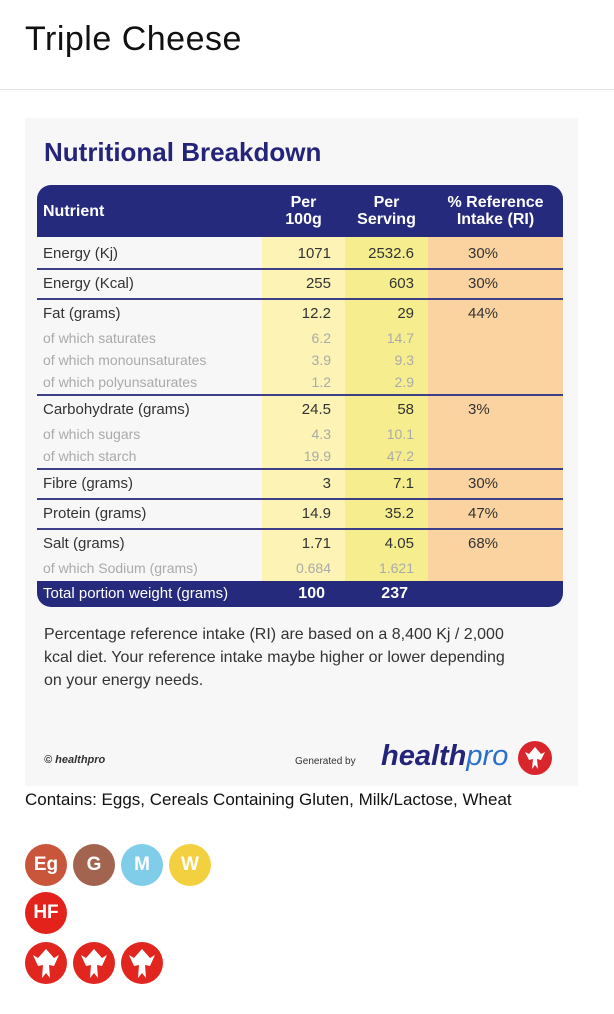 This screenshot has width=614, height=1014. What do you see at coordinates (120, 568) in the screenshot?
I see `nutrient-label: of which Sodium (grams)` at bounding box center [120, 568].